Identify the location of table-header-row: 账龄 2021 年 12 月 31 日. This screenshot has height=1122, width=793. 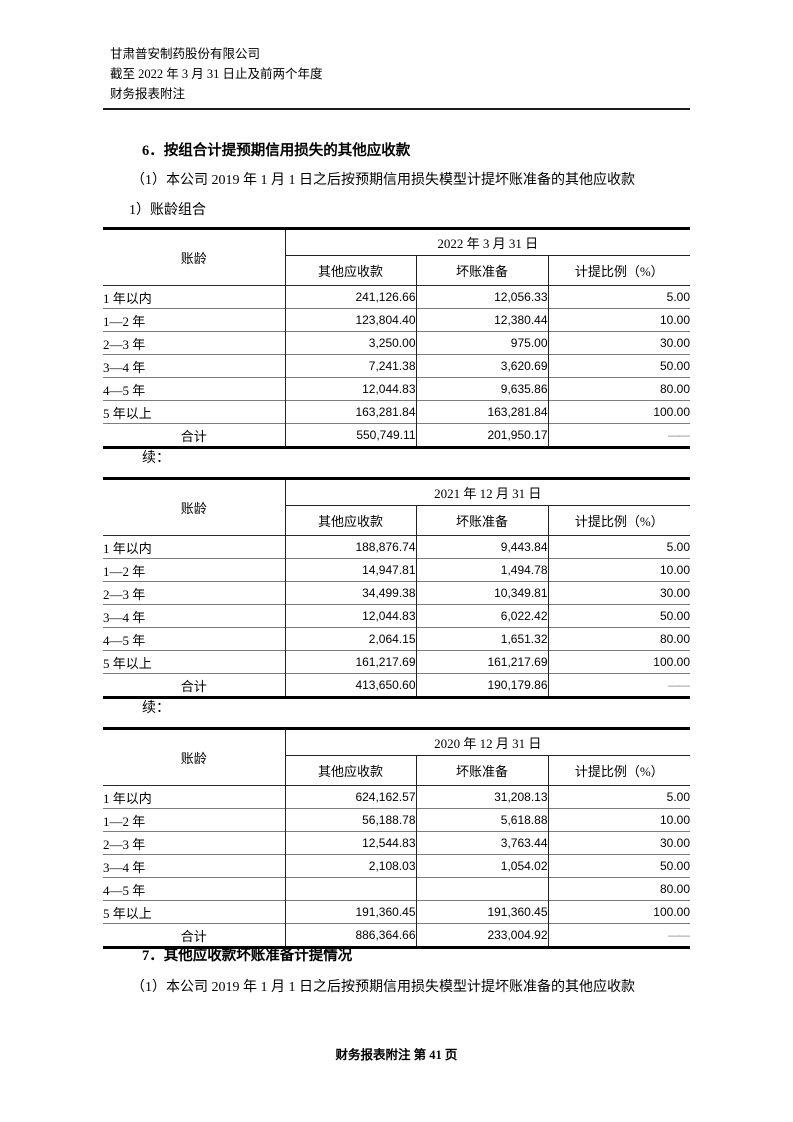
(396, 507).